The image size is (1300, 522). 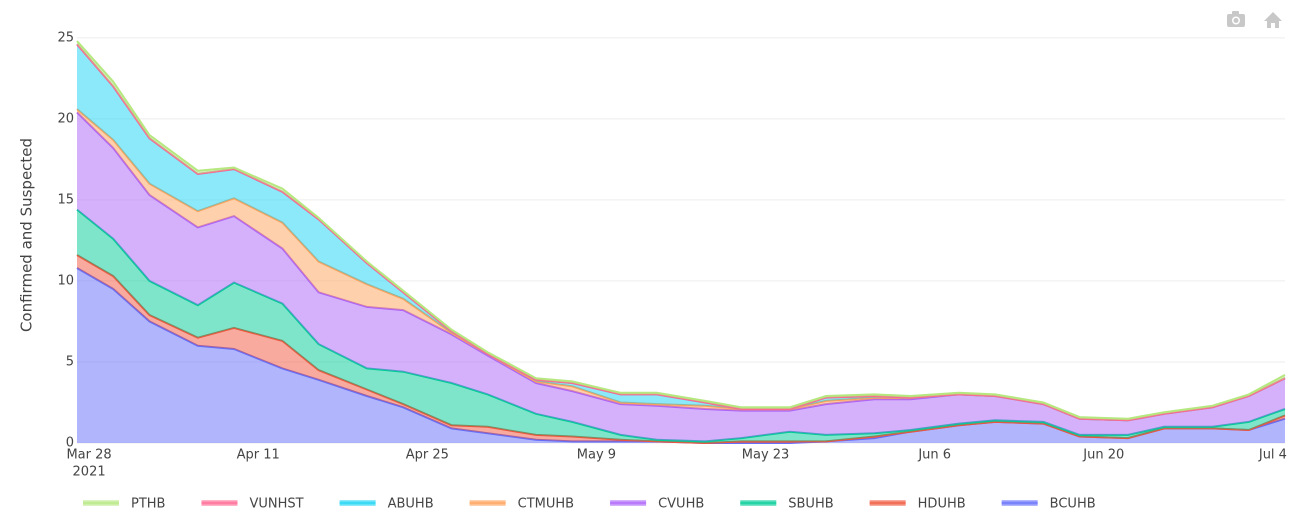 I want to click on y-tick-label: 10, so click(x=65, y=280).